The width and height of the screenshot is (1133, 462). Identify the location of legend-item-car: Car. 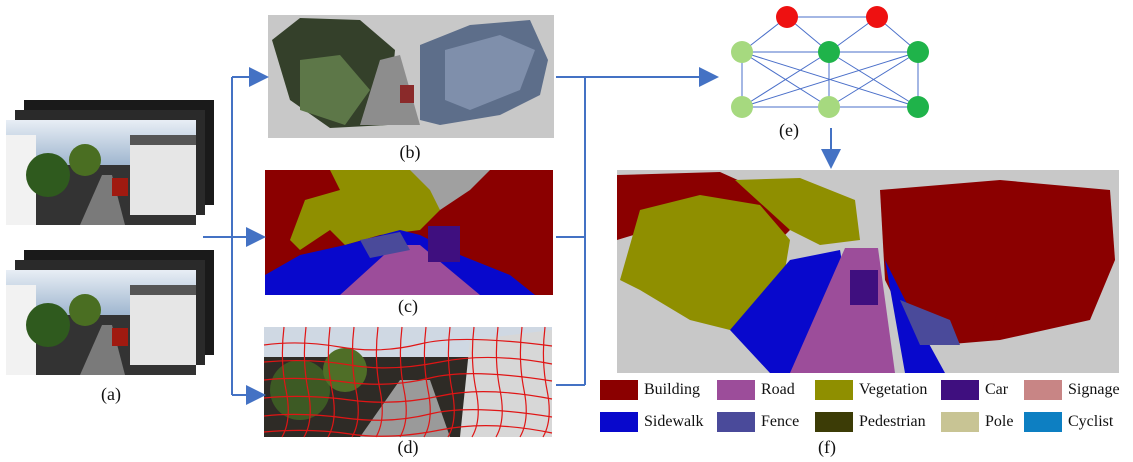
(974, 390).